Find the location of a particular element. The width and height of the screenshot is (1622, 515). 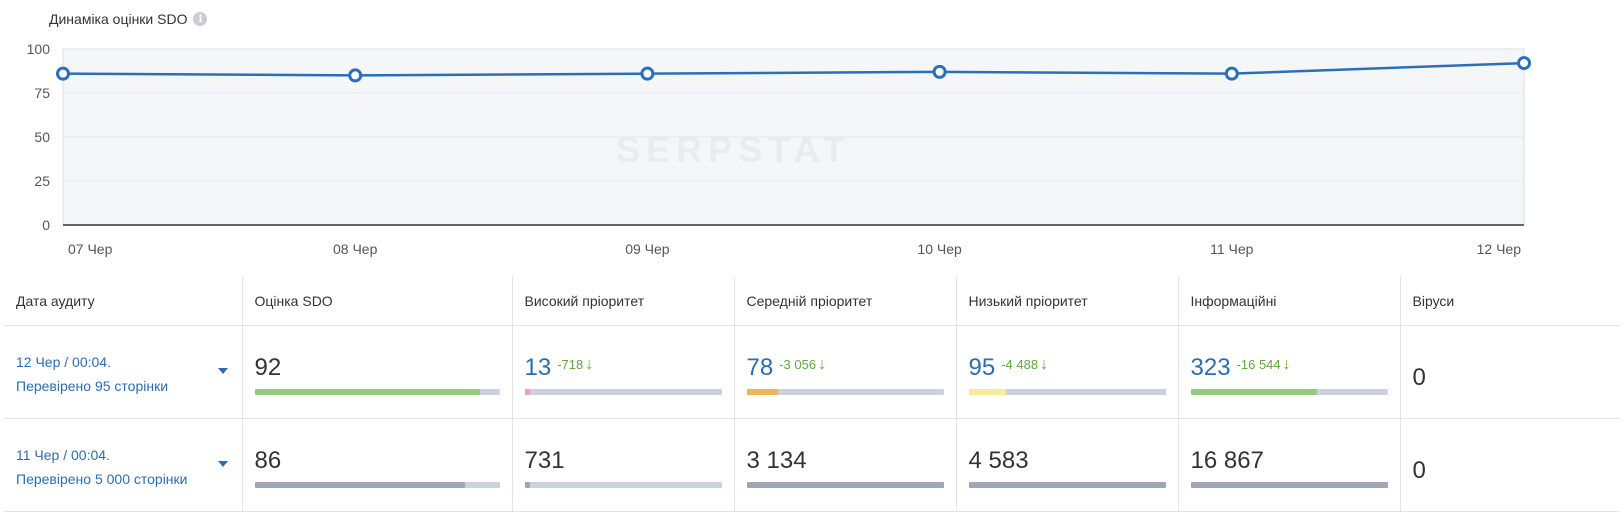

medium-priority-cell: 78 -3 056 ↓ is located at coordinates (844, 372).